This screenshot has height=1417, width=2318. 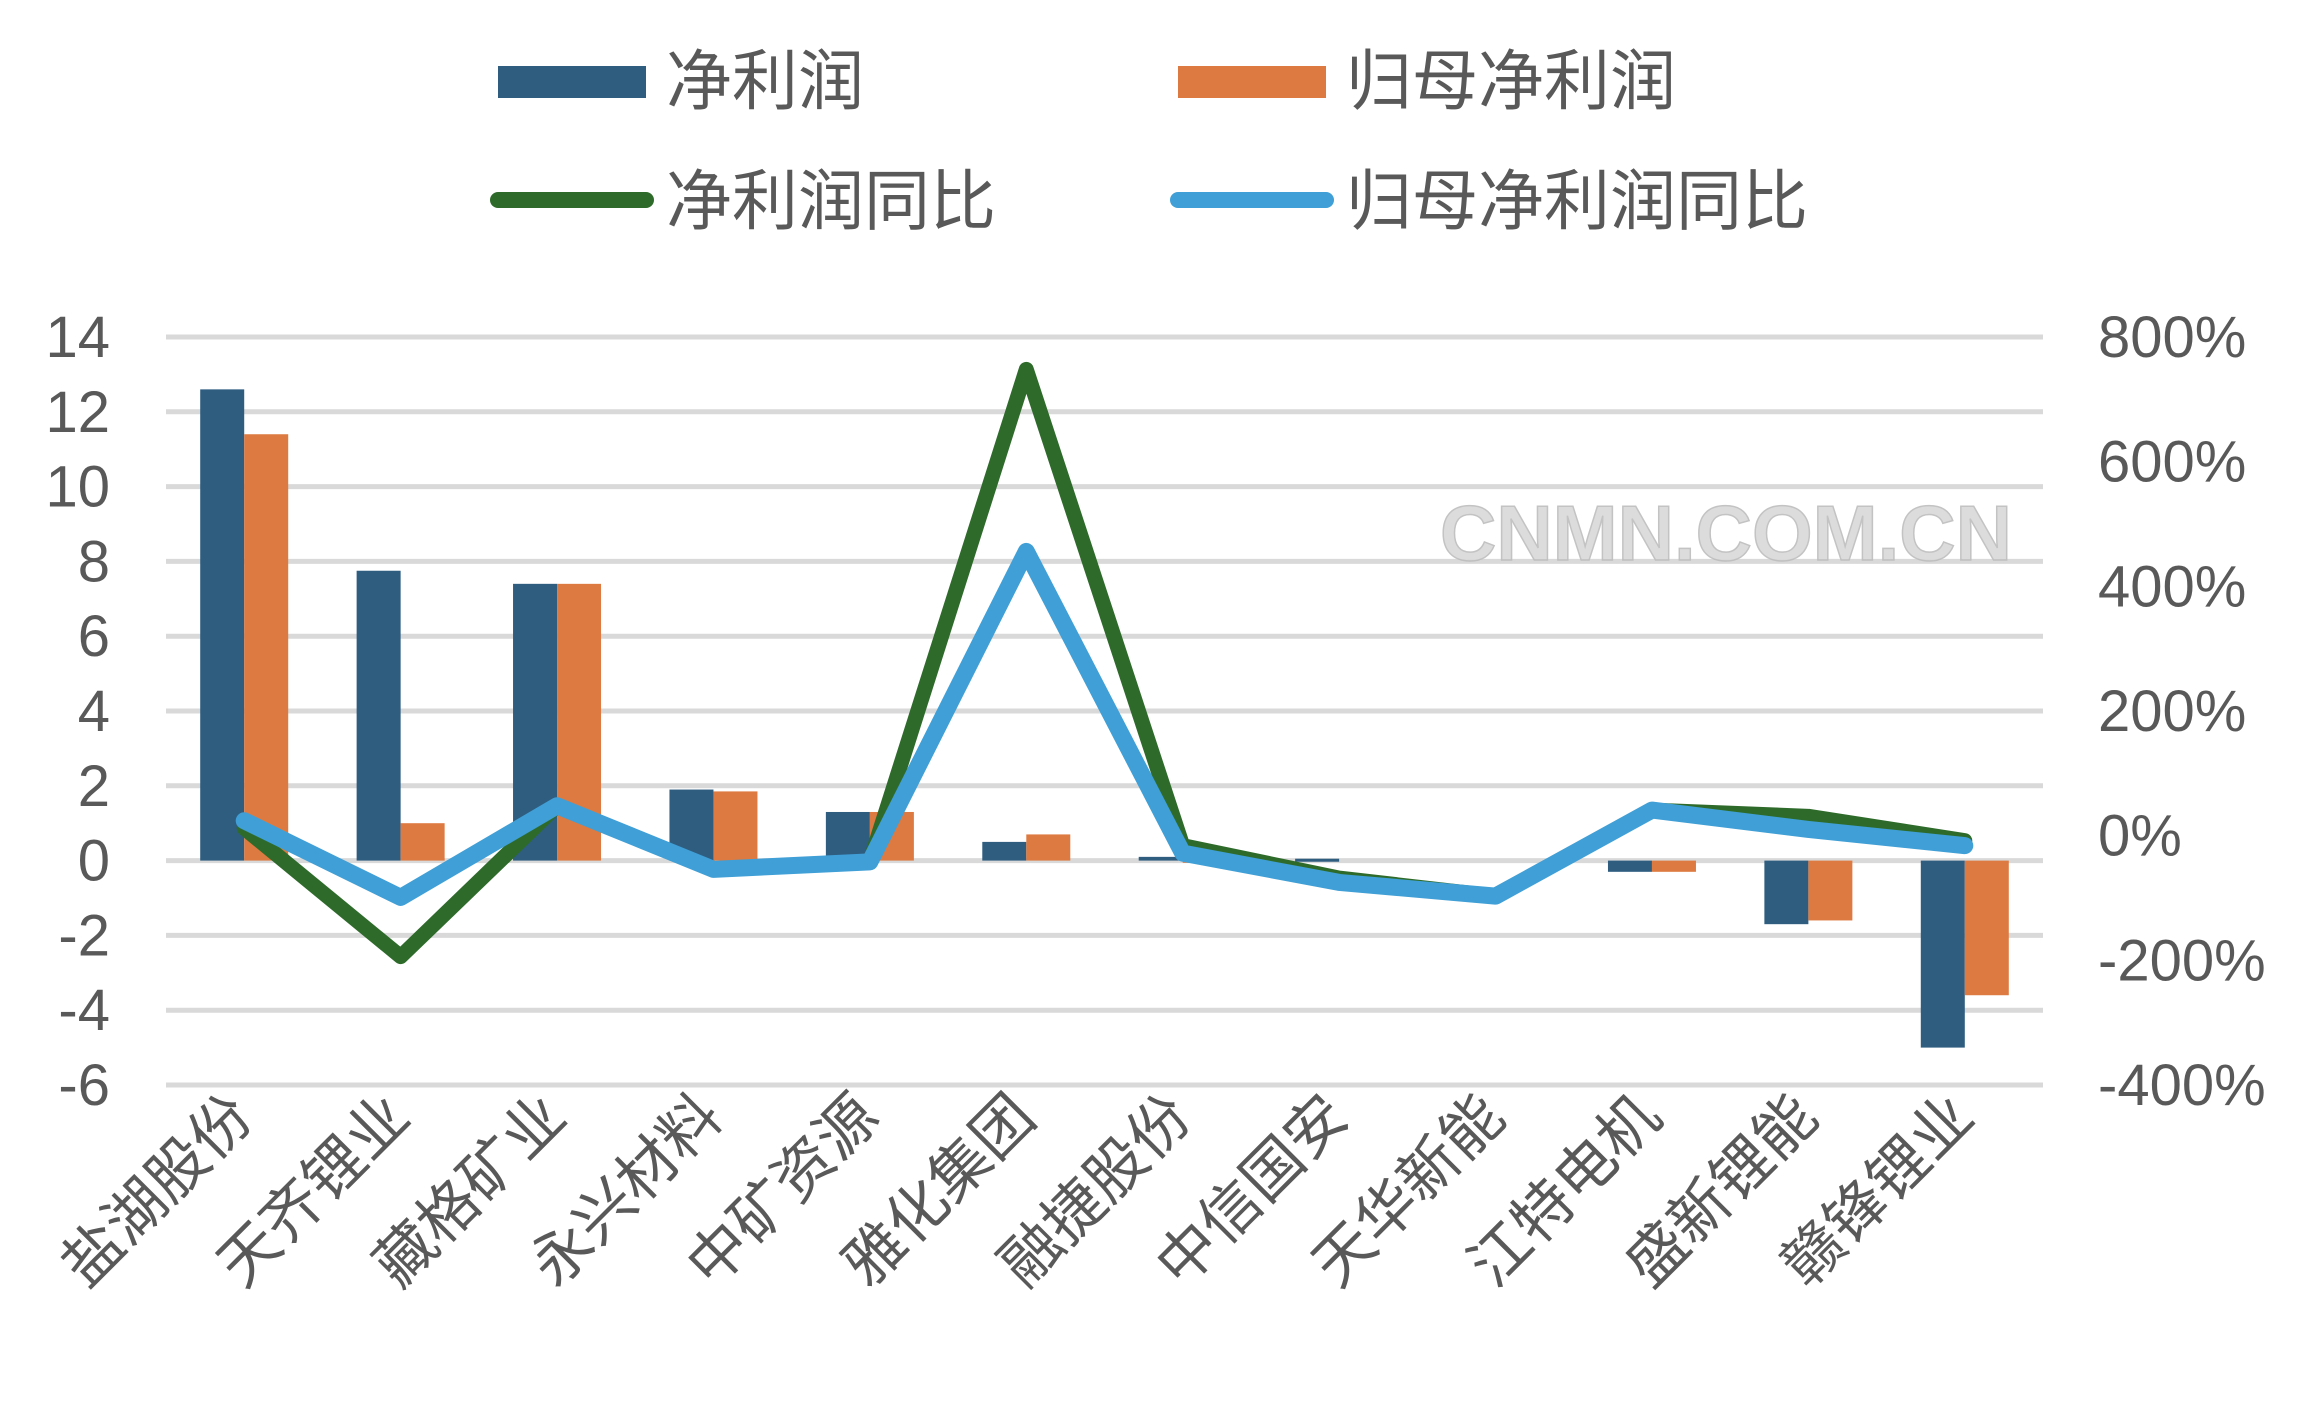 What do you see at coordinates (94, 636) in the screenshot?
I see `left-tick-label: 6` at bounding box center [94, 636].